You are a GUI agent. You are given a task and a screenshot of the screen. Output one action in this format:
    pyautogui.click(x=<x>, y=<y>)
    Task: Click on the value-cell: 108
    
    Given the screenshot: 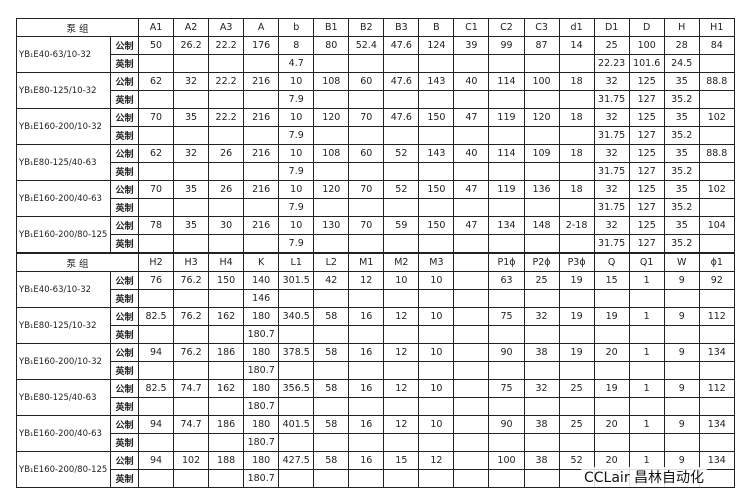 What is the action you would take?
    pyautogui.click(x=331, y=153)
    